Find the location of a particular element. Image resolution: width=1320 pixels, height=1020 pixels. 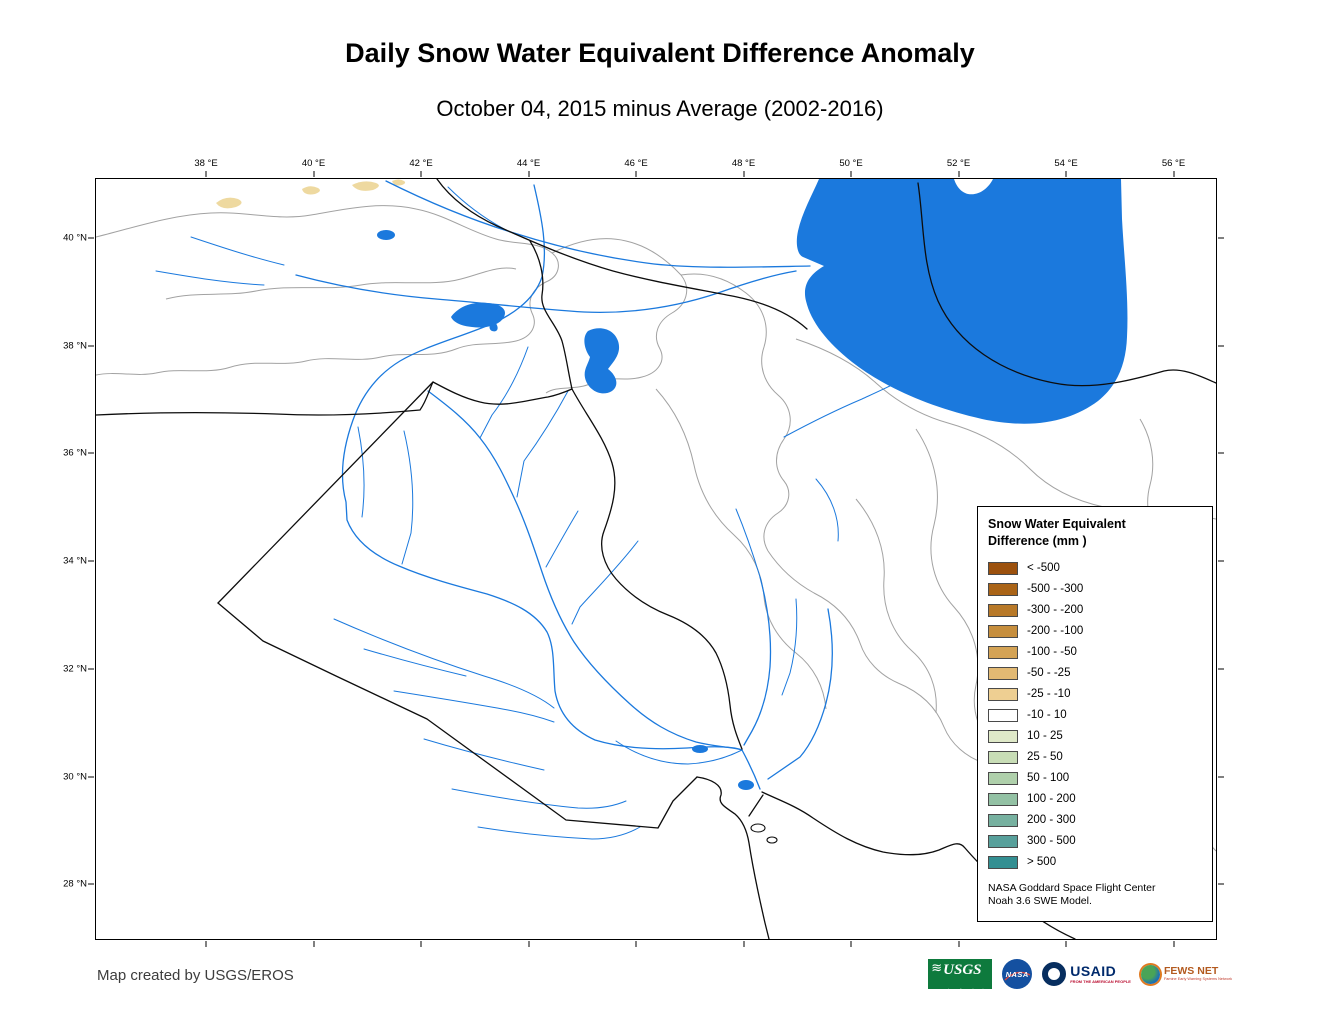

usaid-seal-icon is located at coordinates (1054, 974).